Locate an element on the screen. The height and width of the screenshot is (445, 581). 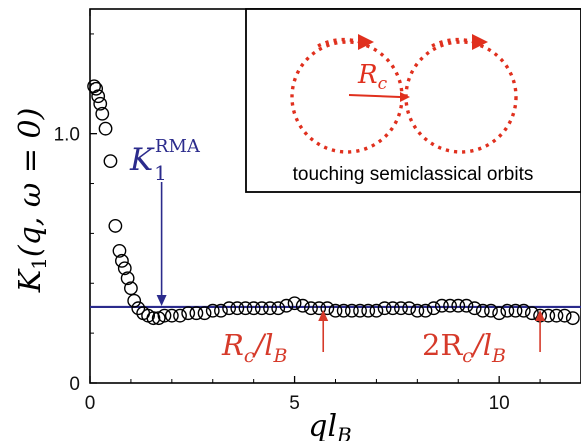
inset-caption: touching semiclassical orbits is located at coordinates (413, 174).